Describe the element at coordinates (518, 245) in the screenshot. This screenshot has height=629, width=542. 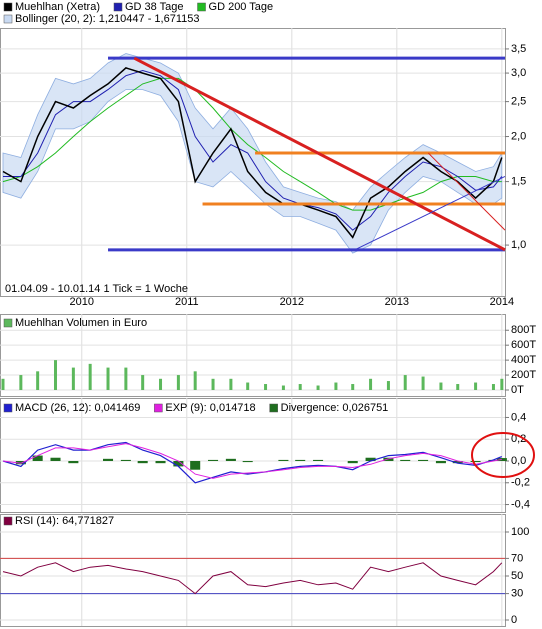
I see `y-tick-label: 1,0` at that location.